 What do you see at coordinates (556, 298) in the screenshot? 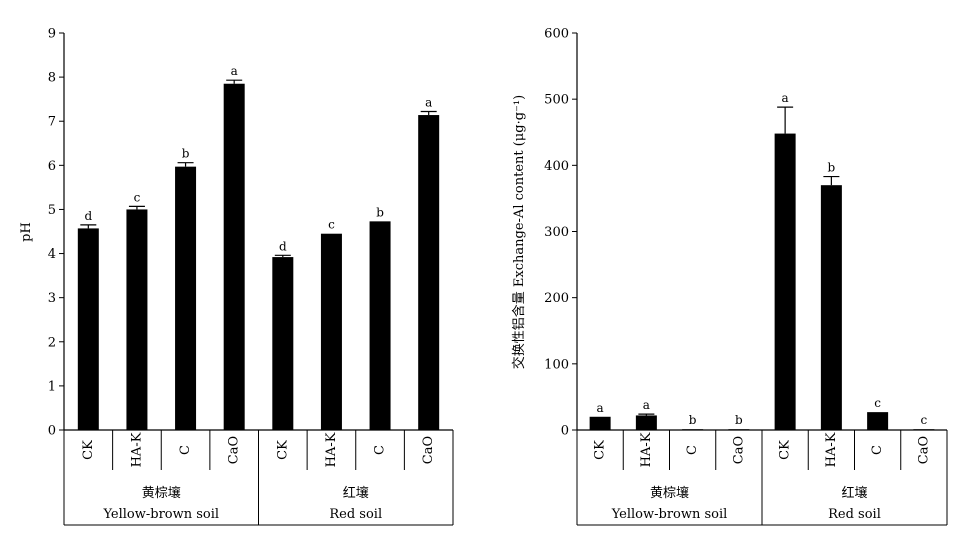
I see `y-tick-label: 200` at bounding box center [556, 298].